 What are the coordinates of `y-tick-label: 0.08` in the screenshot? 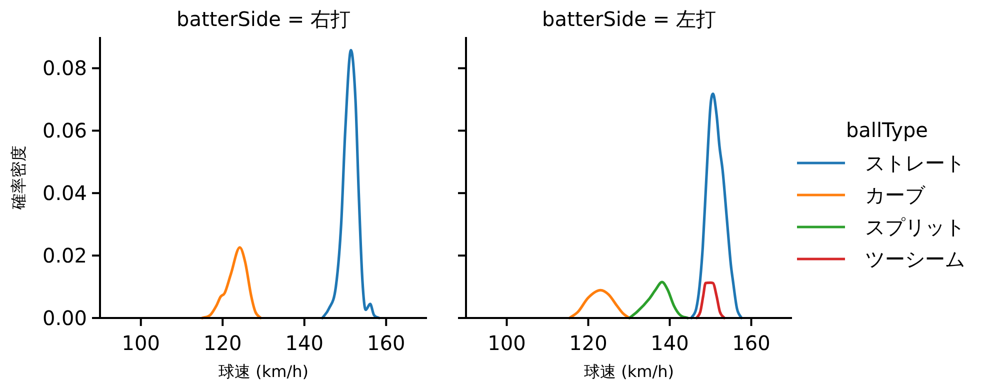 It's located at (64, 68).